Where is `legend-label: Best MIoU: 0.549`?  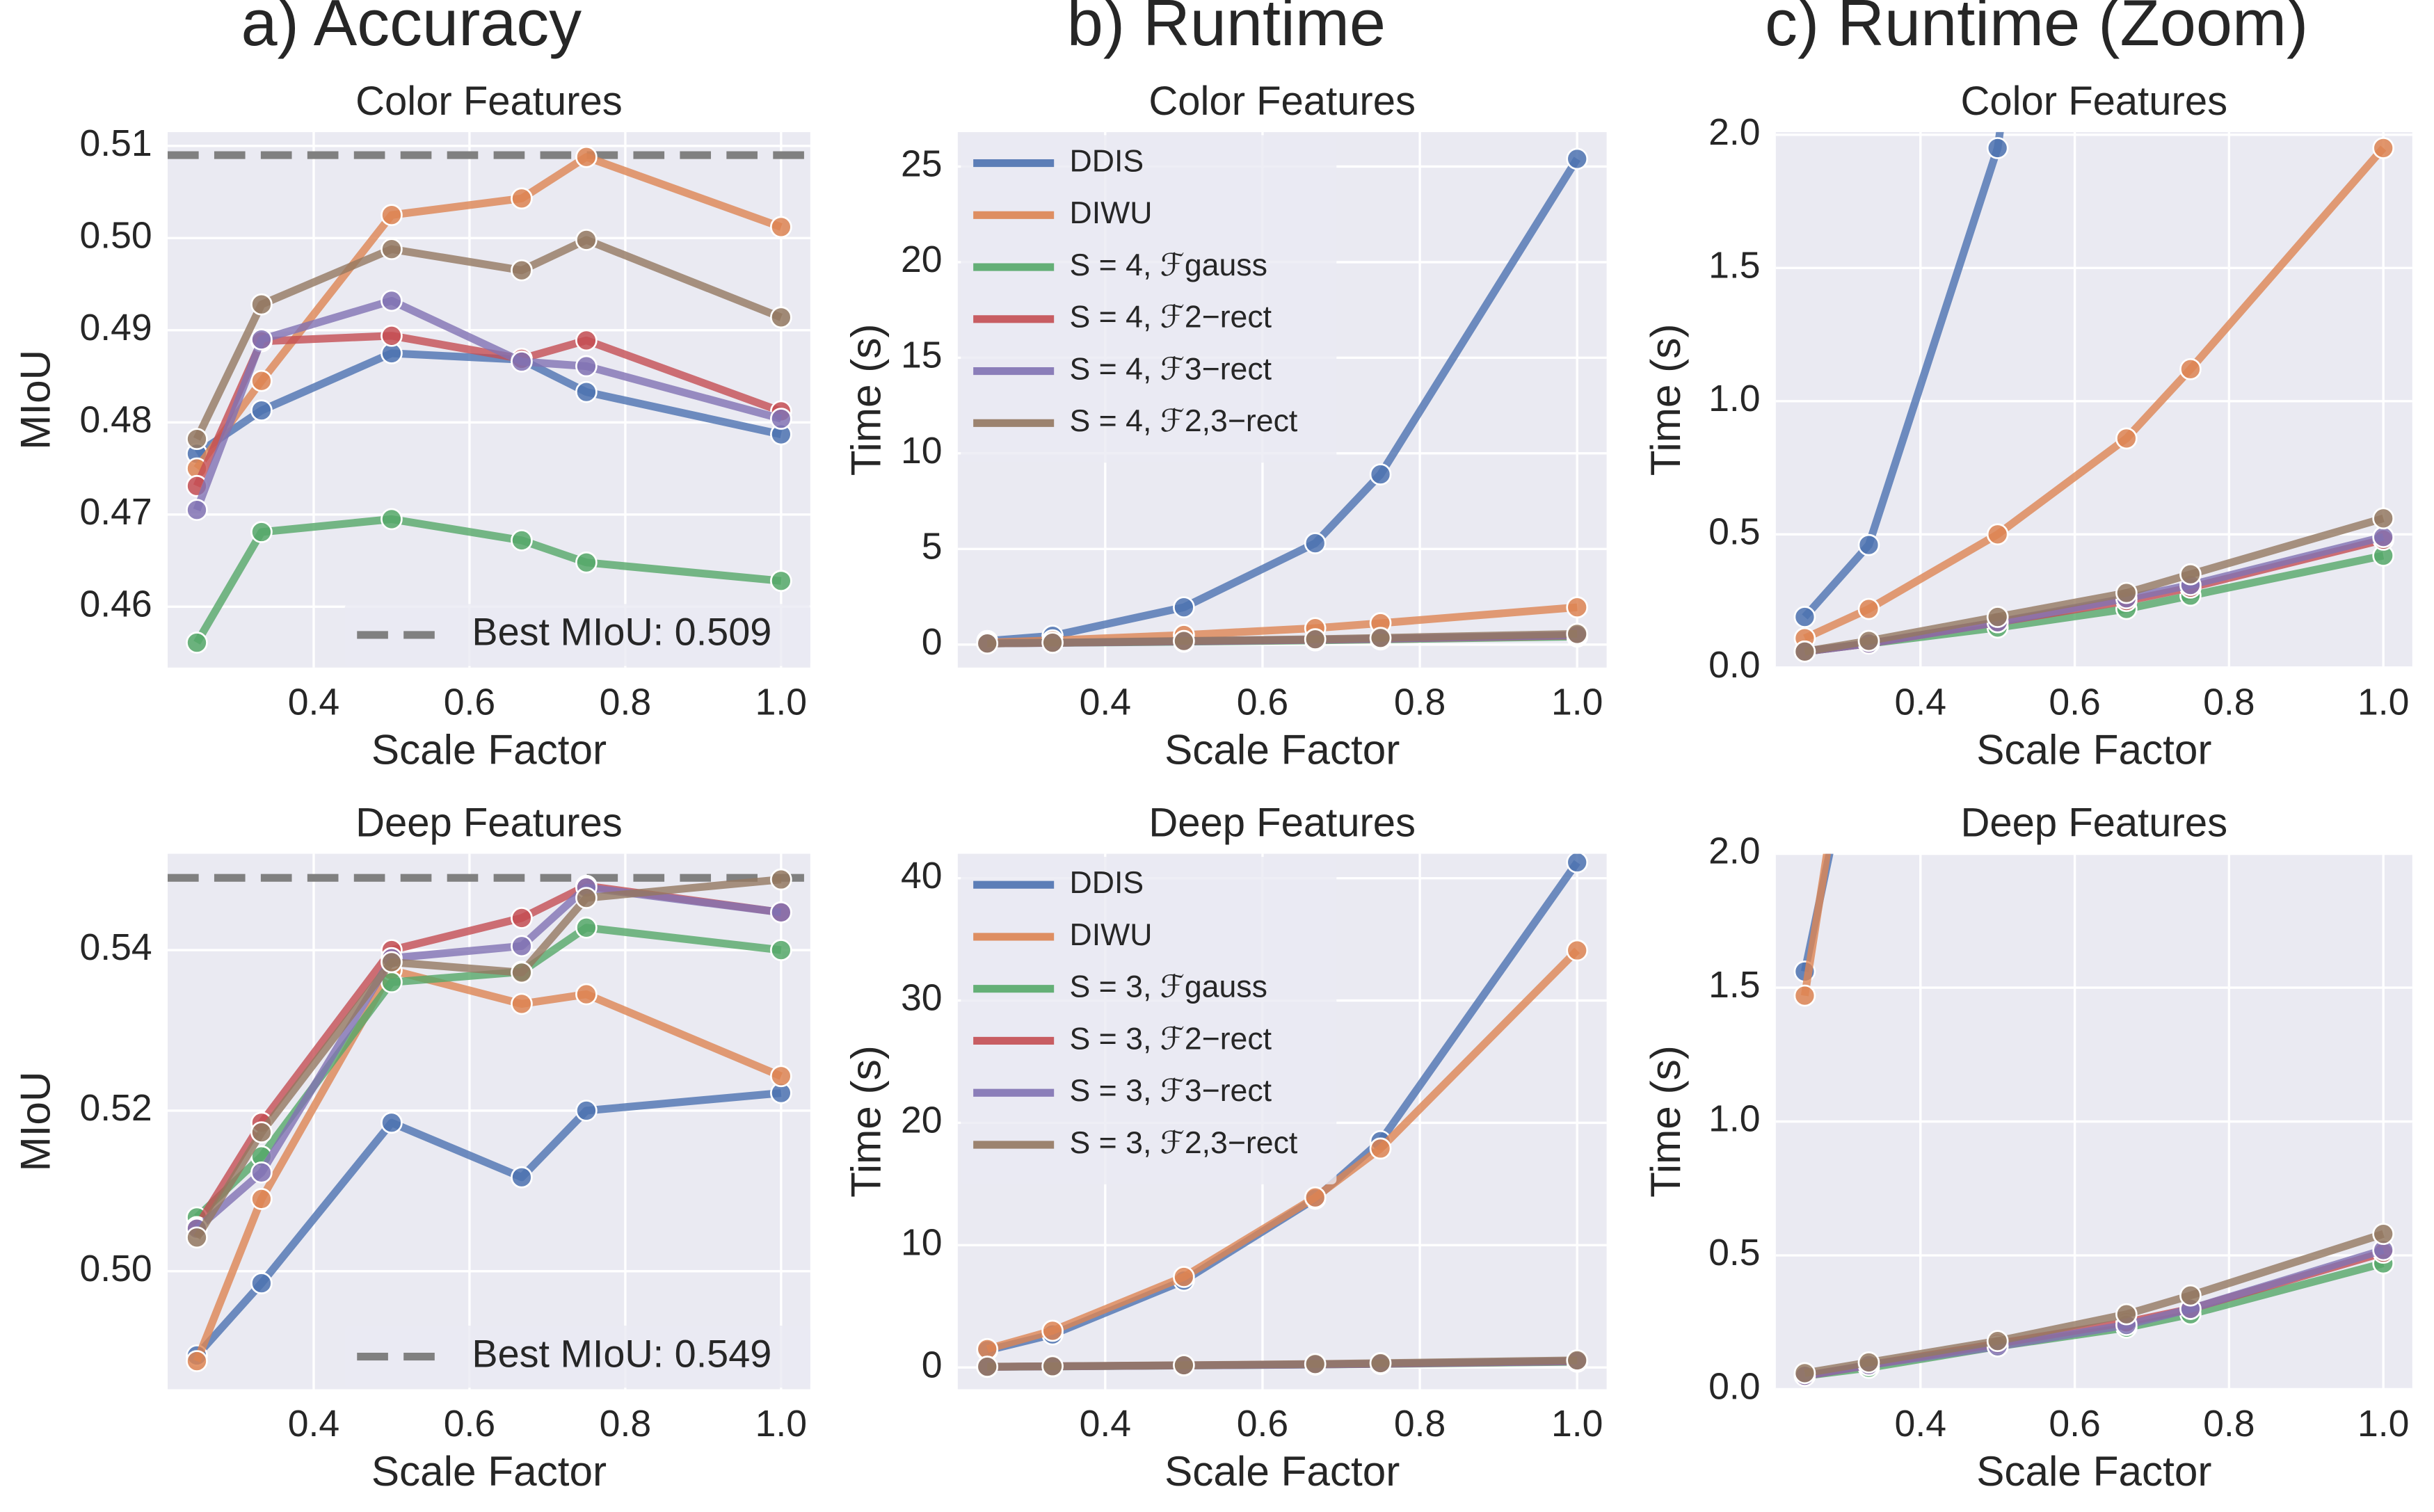
legend-label: Best MIoU: 0.549 is located at coordinates (621, 1353).